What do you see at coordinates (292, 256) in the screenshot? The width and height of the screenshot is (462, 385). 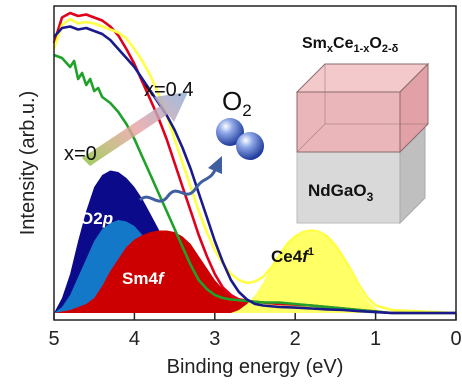 I see `label-ce4f1: Ce4f1` at bounding box center [292, 256].